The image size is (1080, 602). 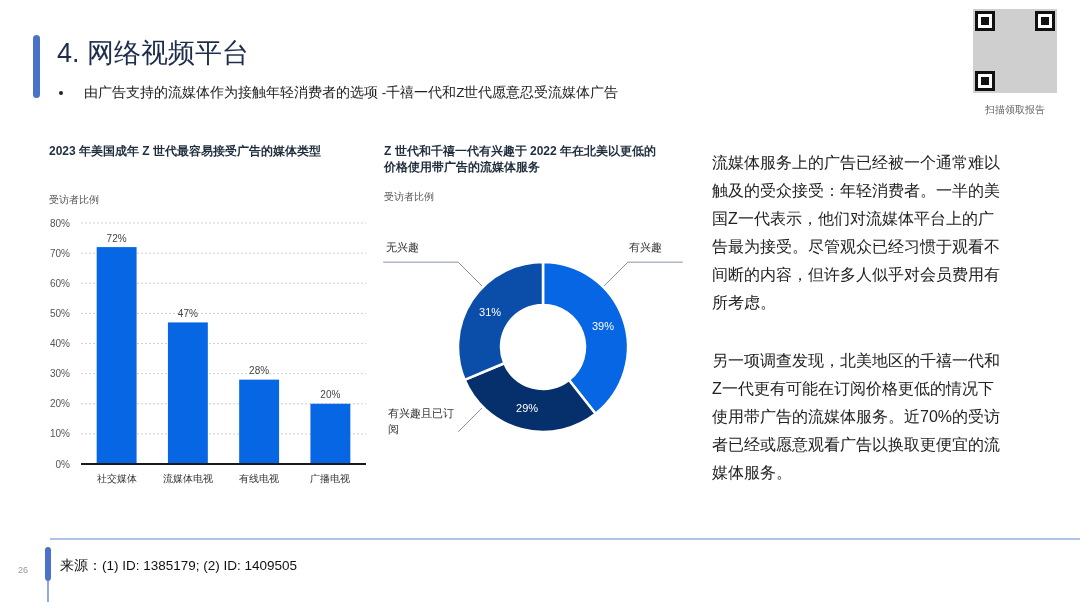 I want to click on y-tick-label: 0%, so click(x=63, y=464).